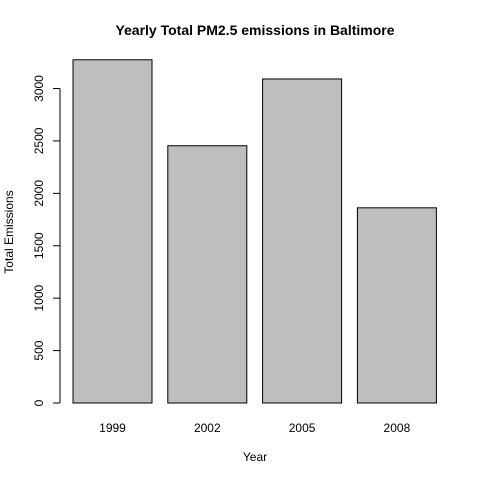  What do you see at coordinates (39, 88) in the screenshot?
I see `y-tick-label-3000: 3000` at bounding box center [39, 88].